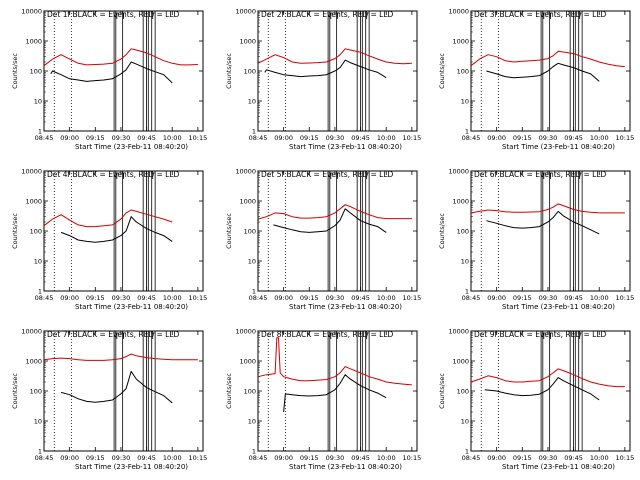 The image size is (640, 480). What do you see at coordinates (113, 174) in the screenshot?
I see `panel-title: Det 4f BLACK = Events, RED = LLD` at bounding box center [113, 174].